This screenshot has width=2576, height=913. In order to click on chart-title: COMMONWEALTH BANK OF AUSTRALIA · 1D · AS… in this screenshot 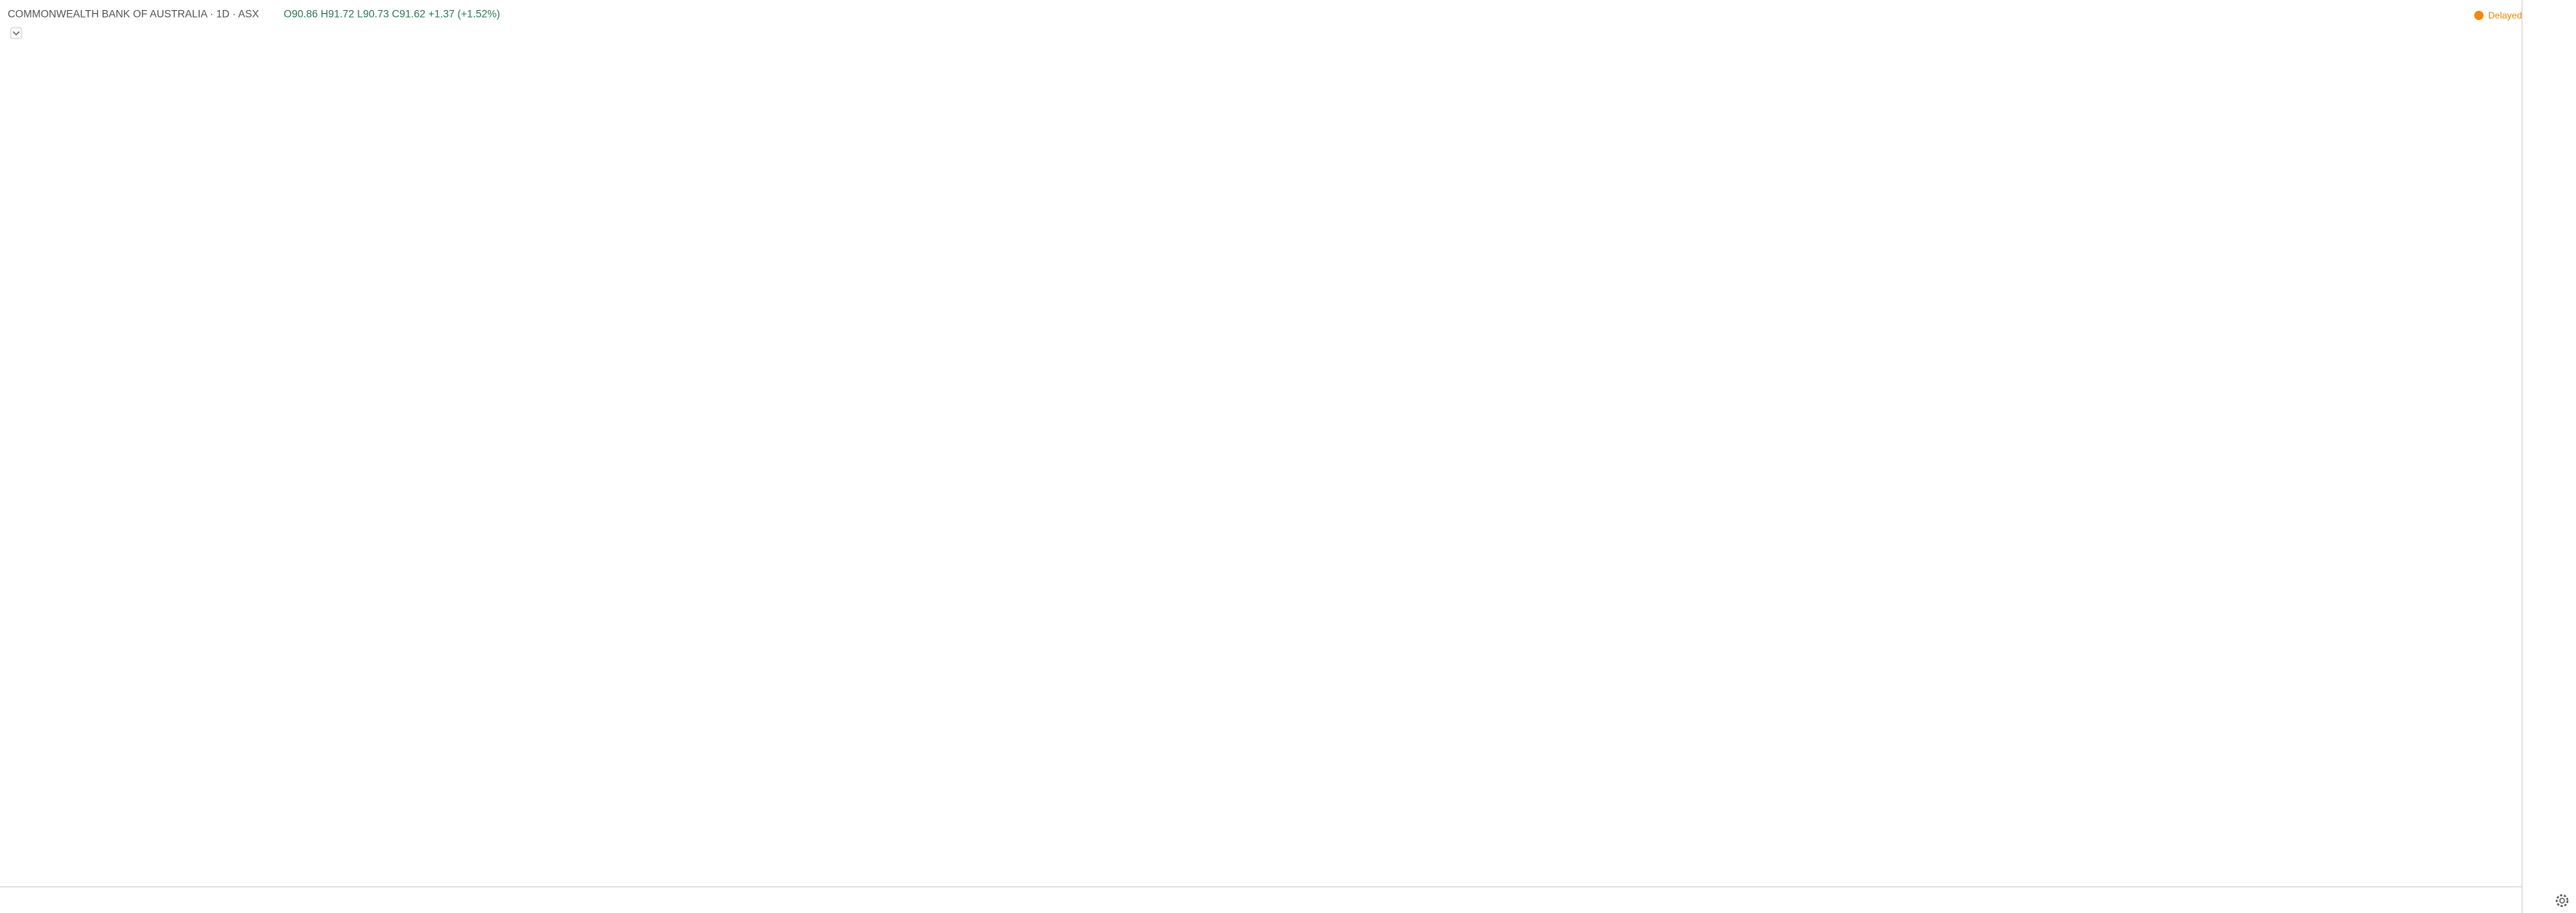, I will do `click(133, 14)`.